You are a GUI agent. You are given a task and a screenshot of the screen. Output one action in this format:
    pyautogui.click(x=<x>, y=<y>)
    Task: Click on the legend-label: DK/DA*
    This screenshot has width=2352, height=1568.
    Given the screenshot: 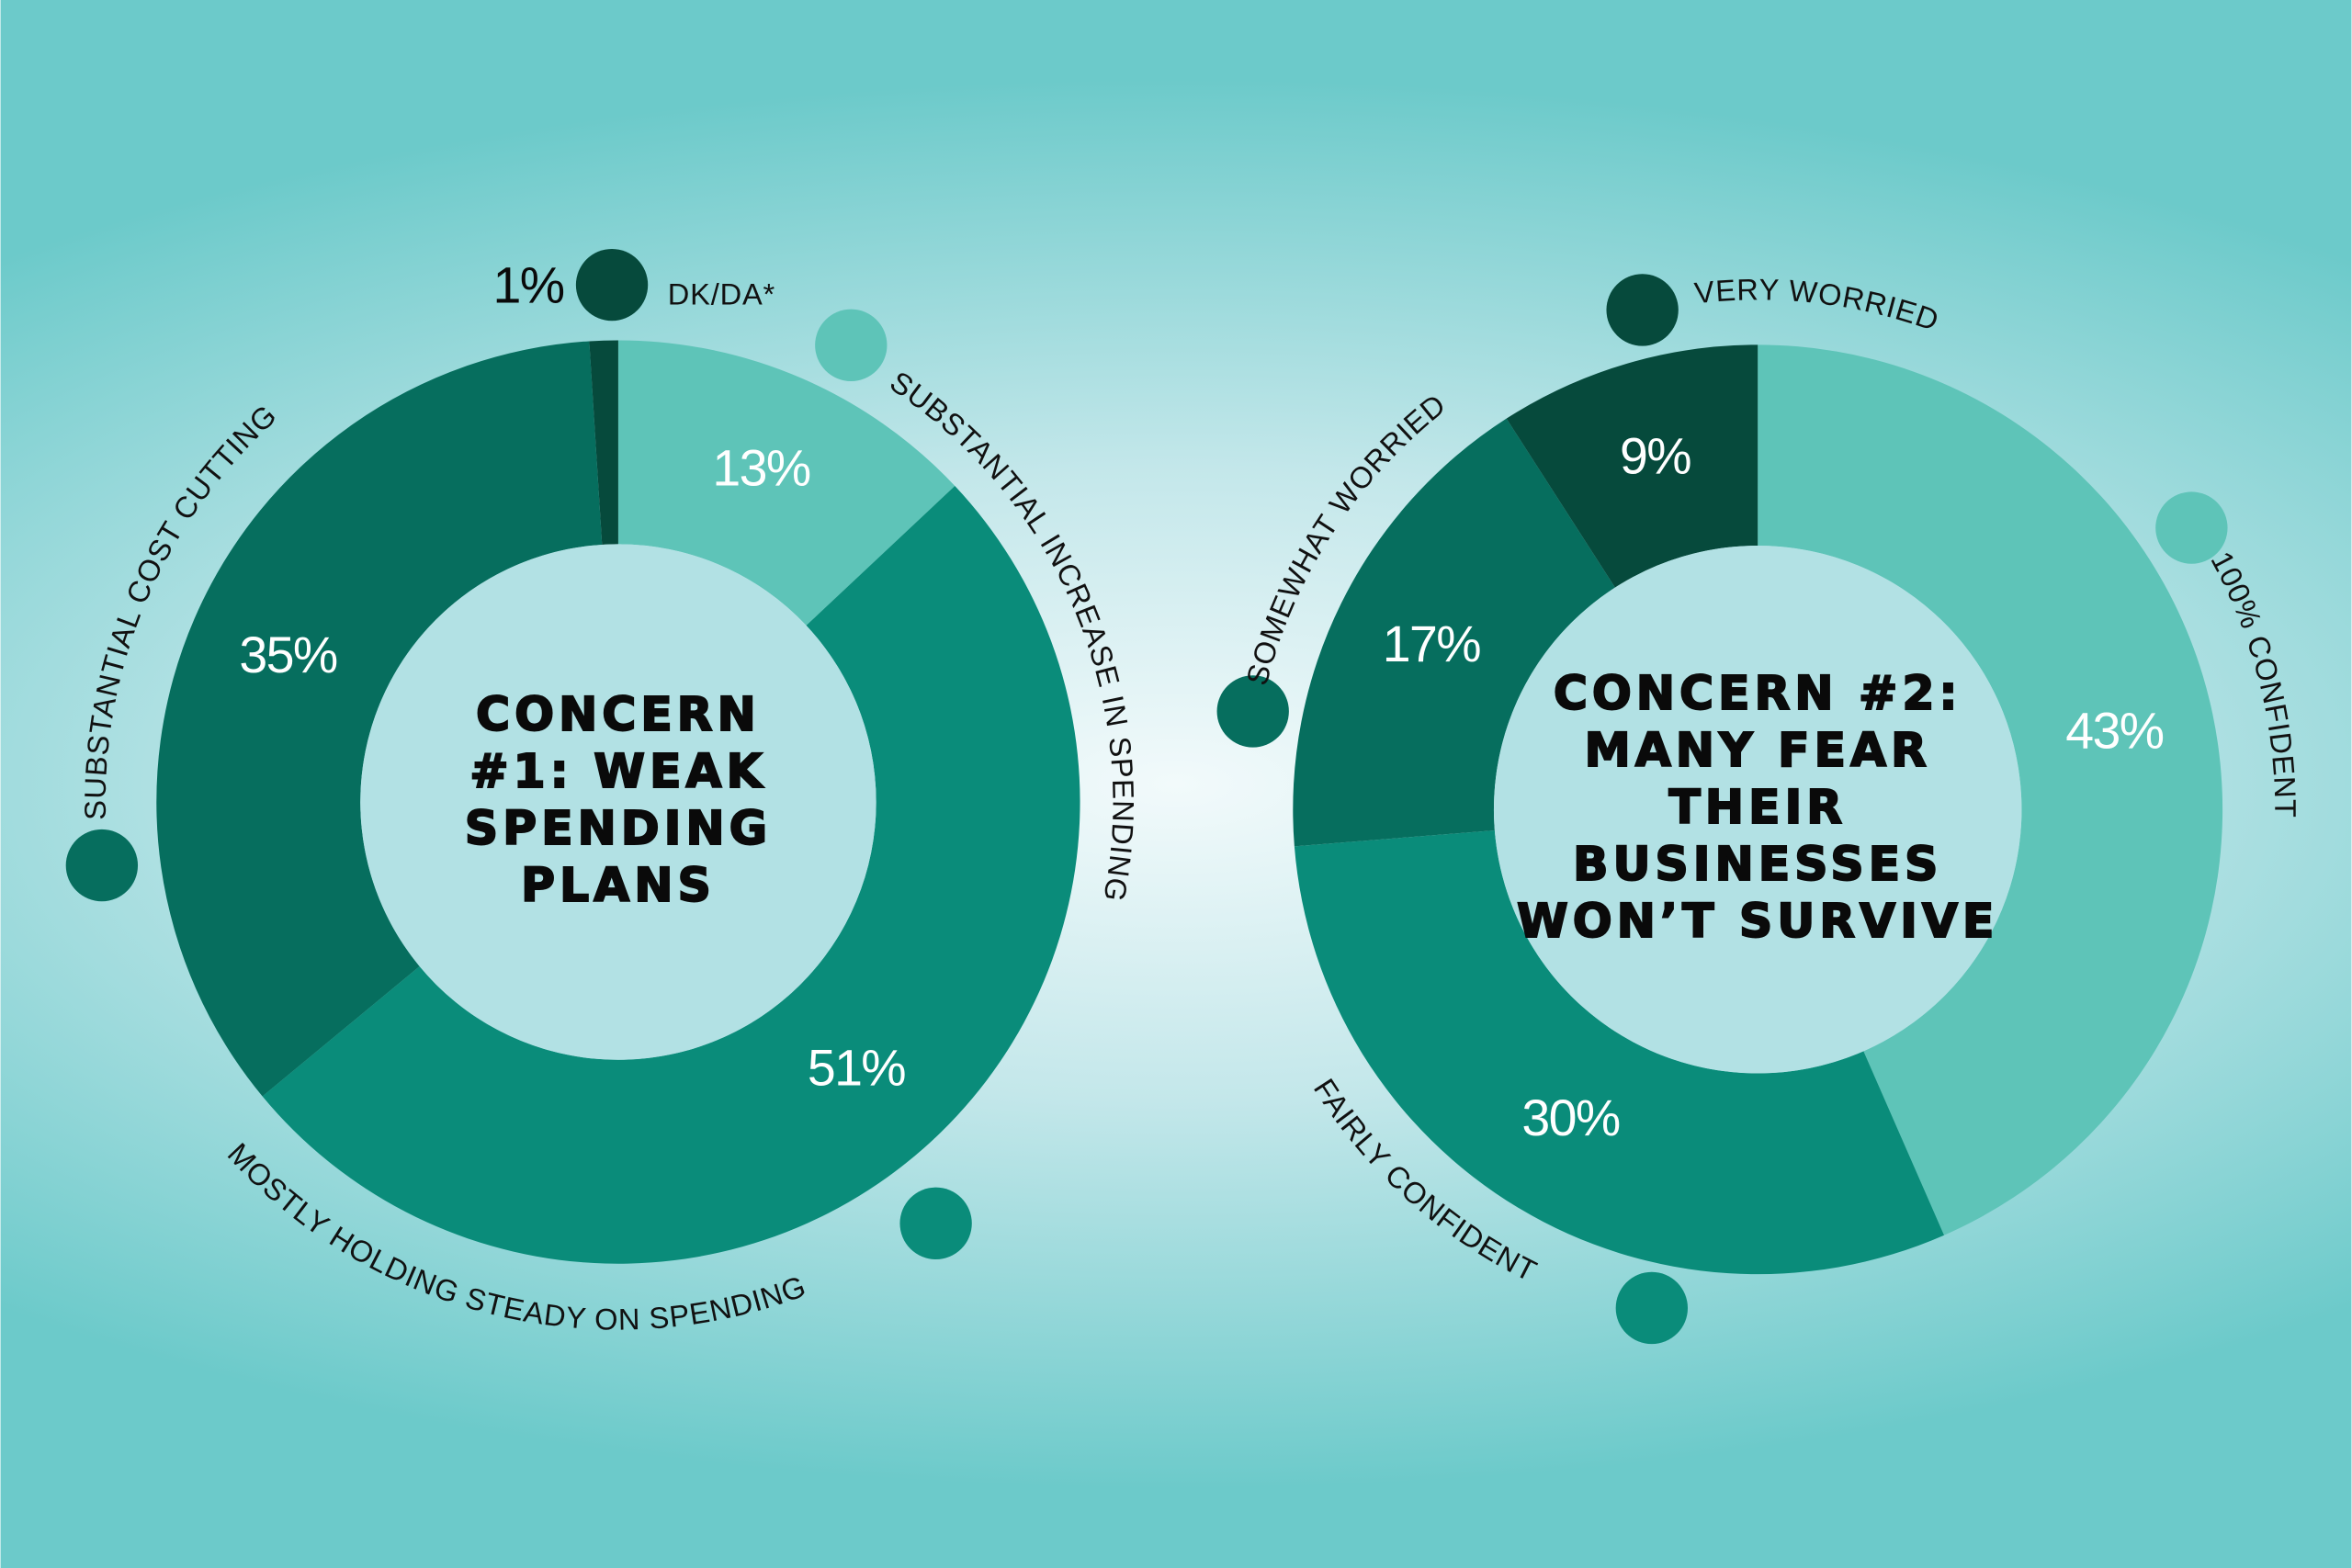 What is the action you would take?
    pyautogui.click(x=721, y=294)
    